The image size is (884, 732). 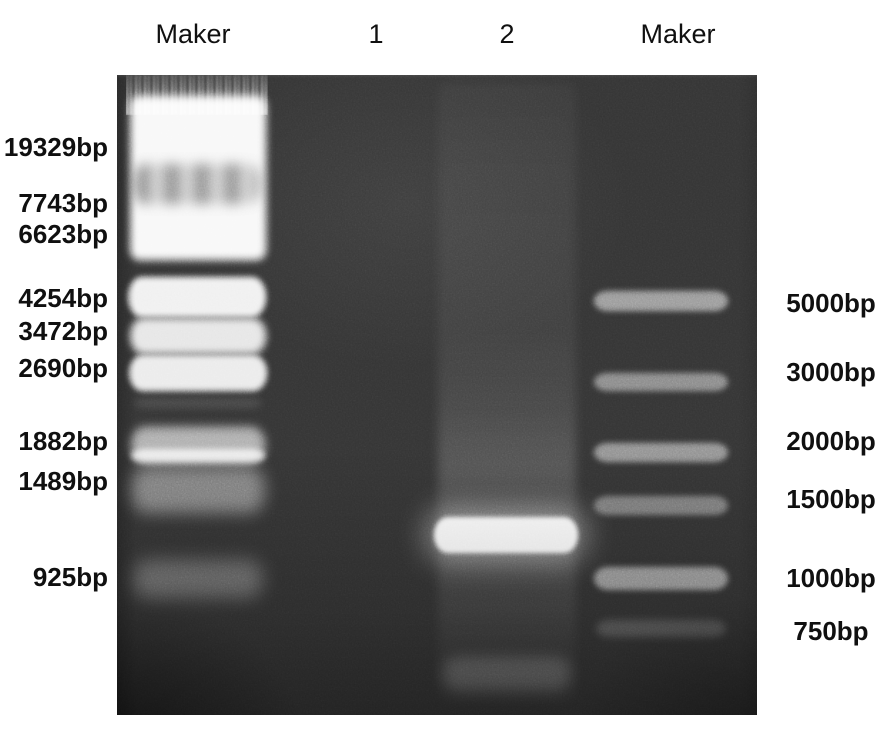 What do you see at coordinates (193, 34) in the screenshot?
I see `lane-label-0-maker: Maker` at bounding box center [193, 34].